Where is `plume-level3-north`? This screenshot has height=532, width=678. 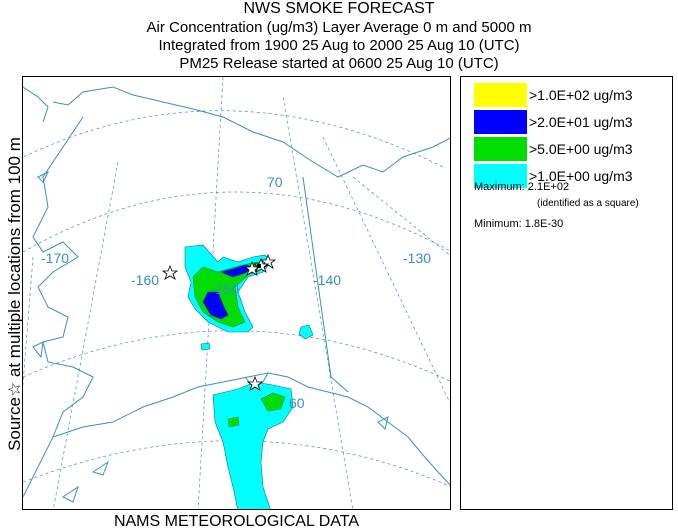
plume-level3-north is located at coordinates (215, 305).